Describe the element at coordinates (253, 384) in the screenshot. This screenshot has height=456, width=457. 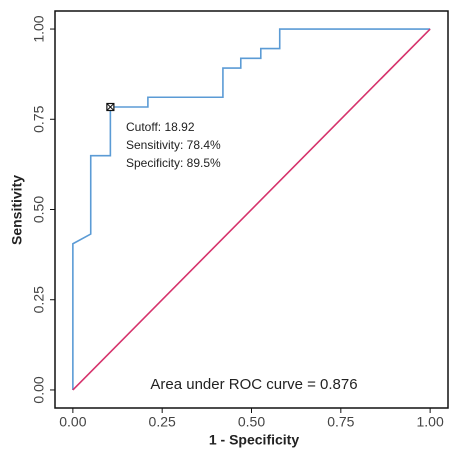
I see `auc-label: Area under ROC curve = 0.876` at that location.